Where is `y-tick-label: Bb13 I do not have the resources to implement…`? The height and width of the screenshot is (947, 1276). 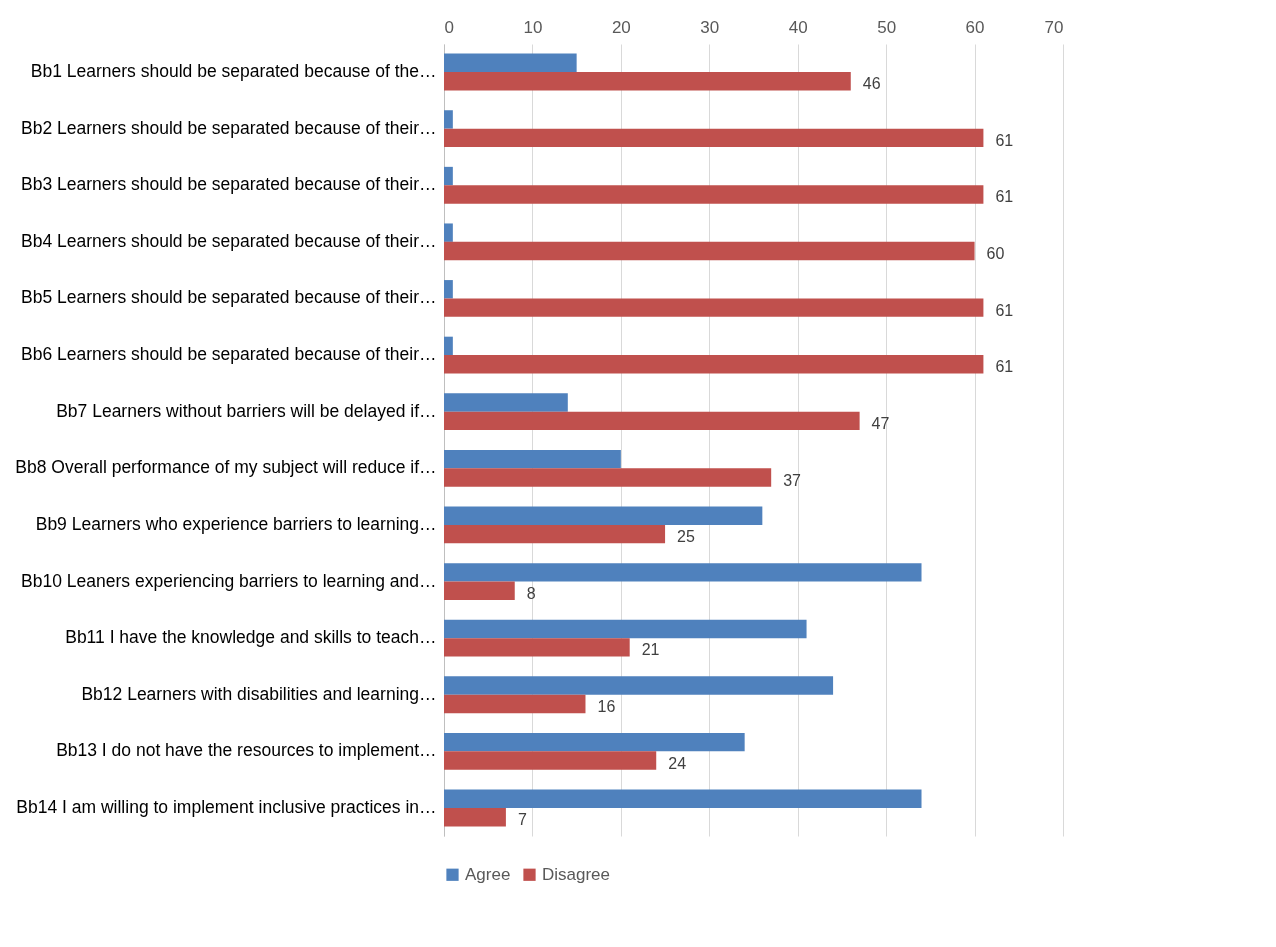 y-tick-label: Bb13 I do not have the resources to implement… is located at coordinates (246, 750).